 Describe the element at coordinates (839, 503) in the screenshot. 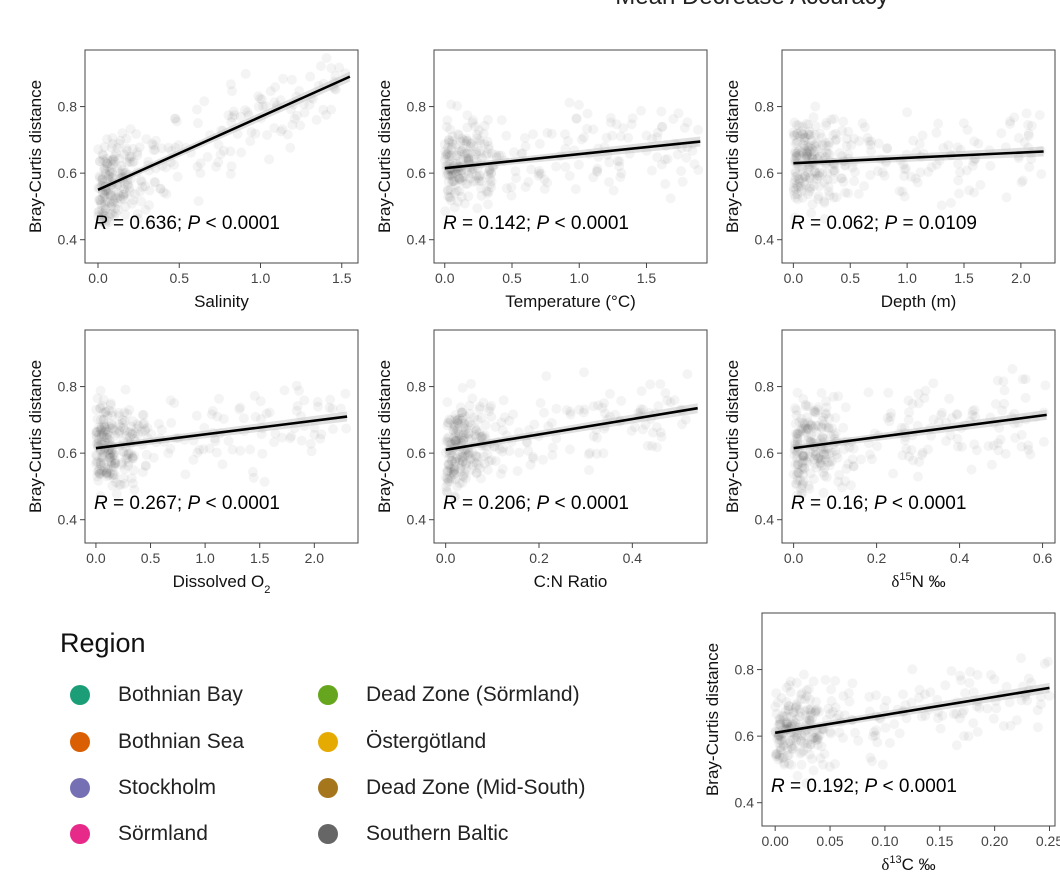

I see `stat-r-value: = 0.16;` at that location.